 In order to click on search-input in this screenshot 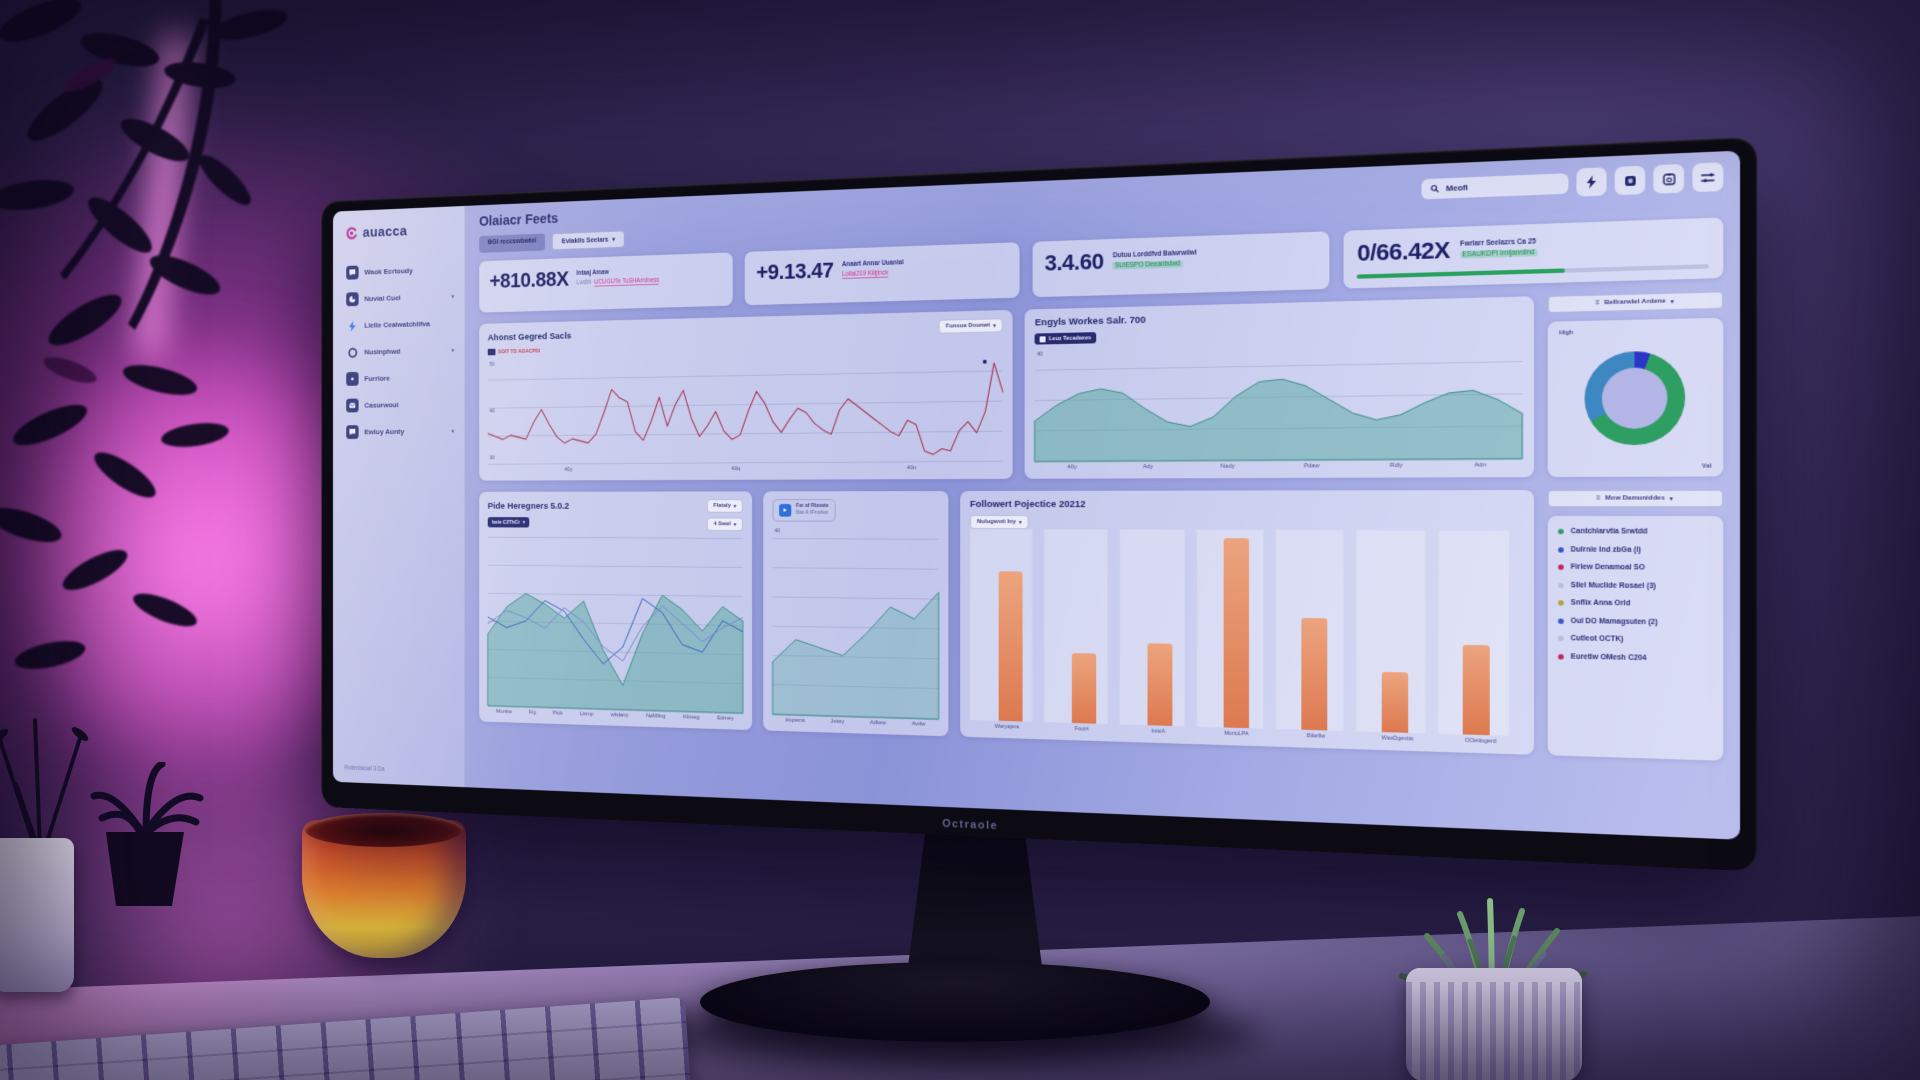, I will do `click(1501, 185)`.